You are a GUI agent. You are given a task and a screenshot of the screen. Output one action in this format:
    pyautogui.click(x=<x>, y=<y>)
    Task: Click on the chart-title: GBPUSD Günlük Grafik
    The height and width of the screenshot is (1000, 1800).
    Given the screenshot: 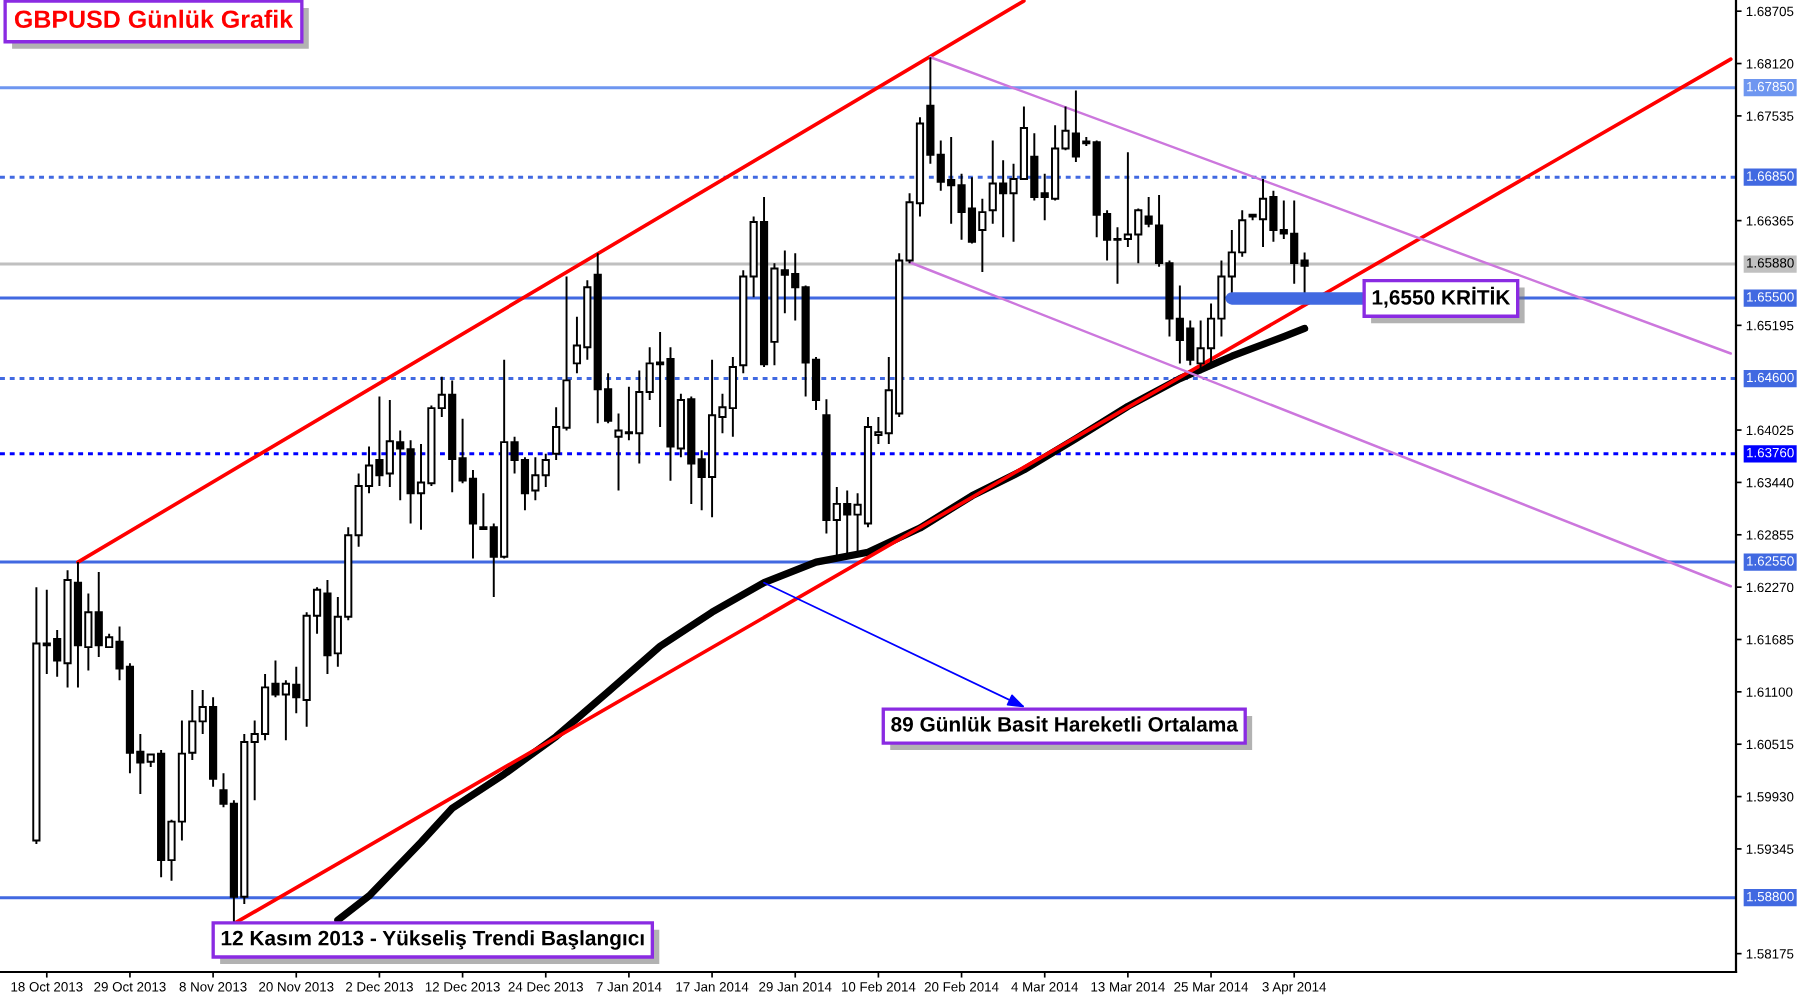 What is the action you would take?
    pyautogui.click(x=154, y=19)
    